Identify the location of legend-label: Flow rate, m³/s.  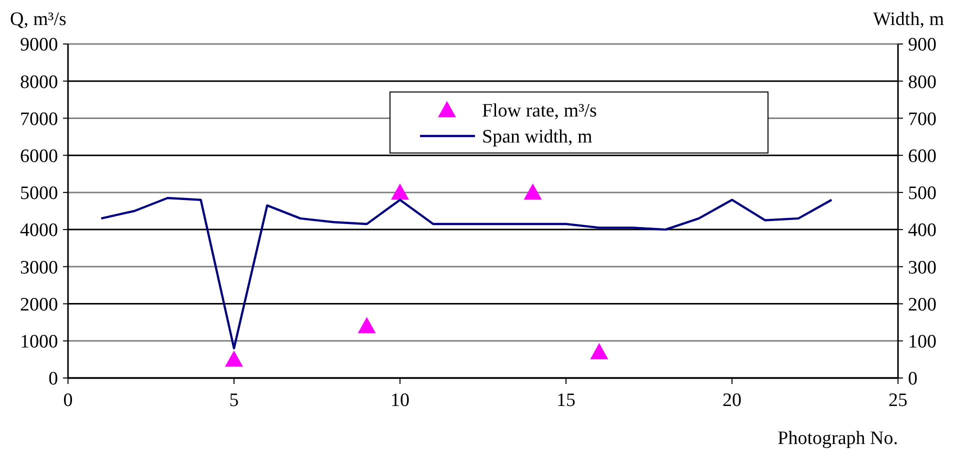
(539, 111).